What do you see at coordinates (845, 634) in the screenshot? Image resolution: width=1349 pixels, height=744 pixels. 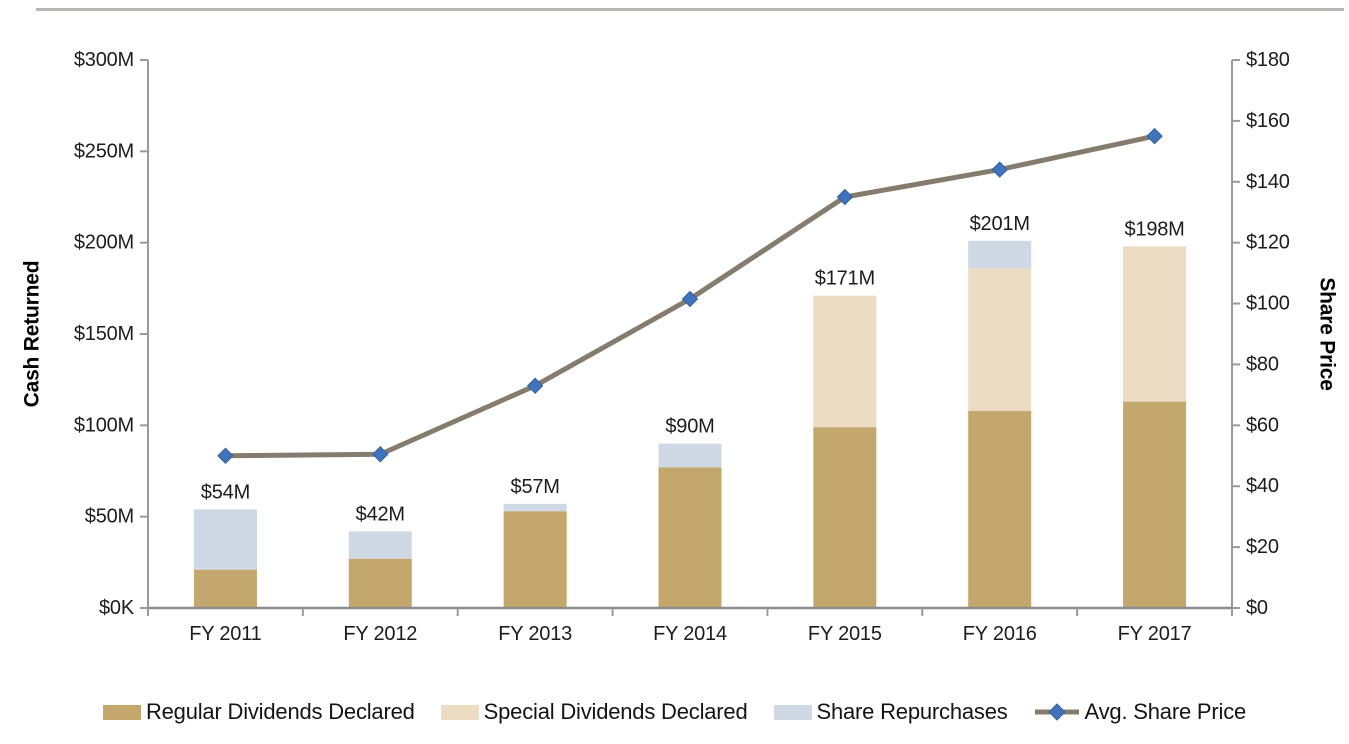 I see `x-axis-label: FY 2015` at bounding box center [845, 634].